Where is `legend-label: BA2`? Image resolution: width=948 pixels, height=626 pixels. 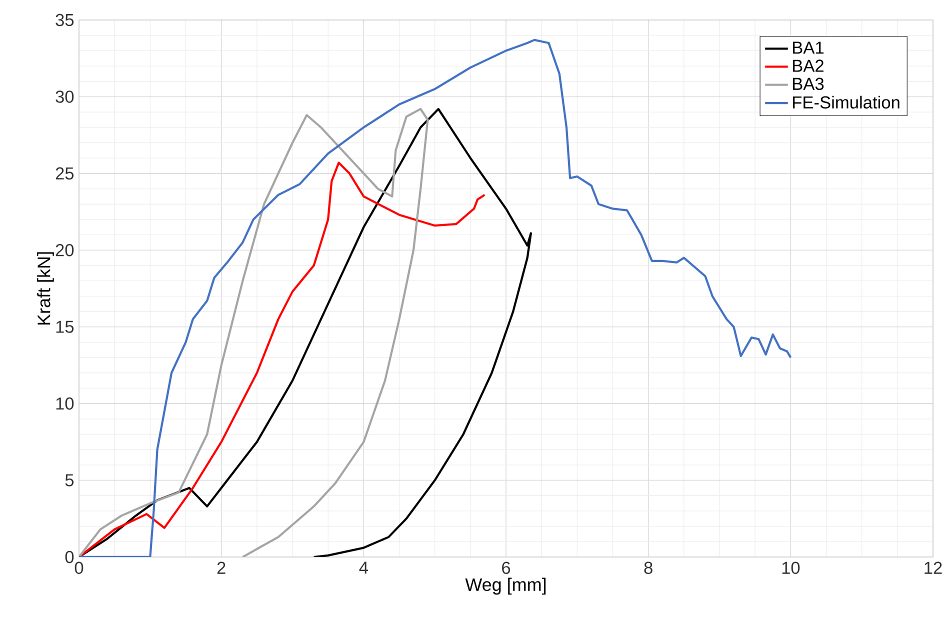 legend-label: BA2 is located at coordinates (808, 66).